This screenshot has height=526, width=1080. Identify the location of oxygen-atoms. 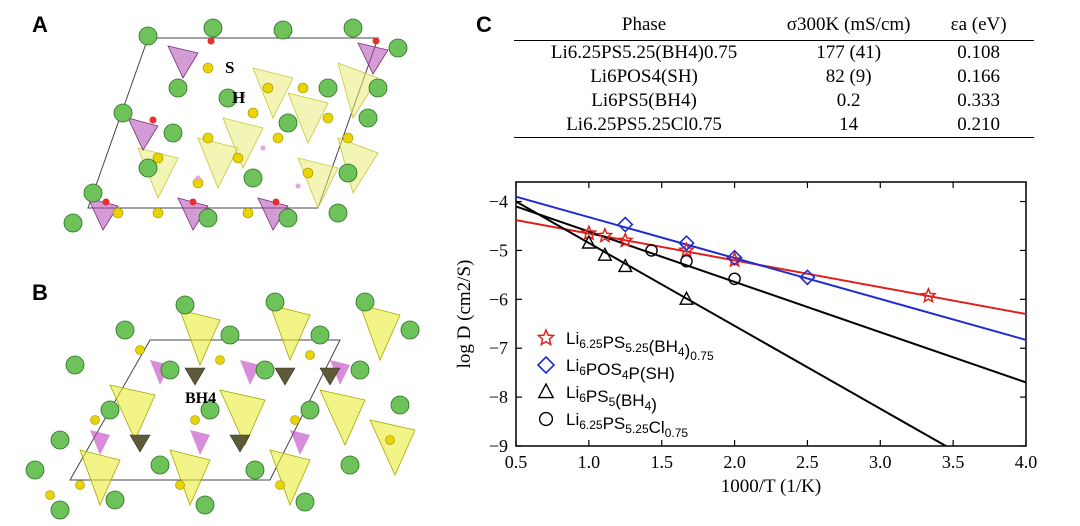
(241, 121).